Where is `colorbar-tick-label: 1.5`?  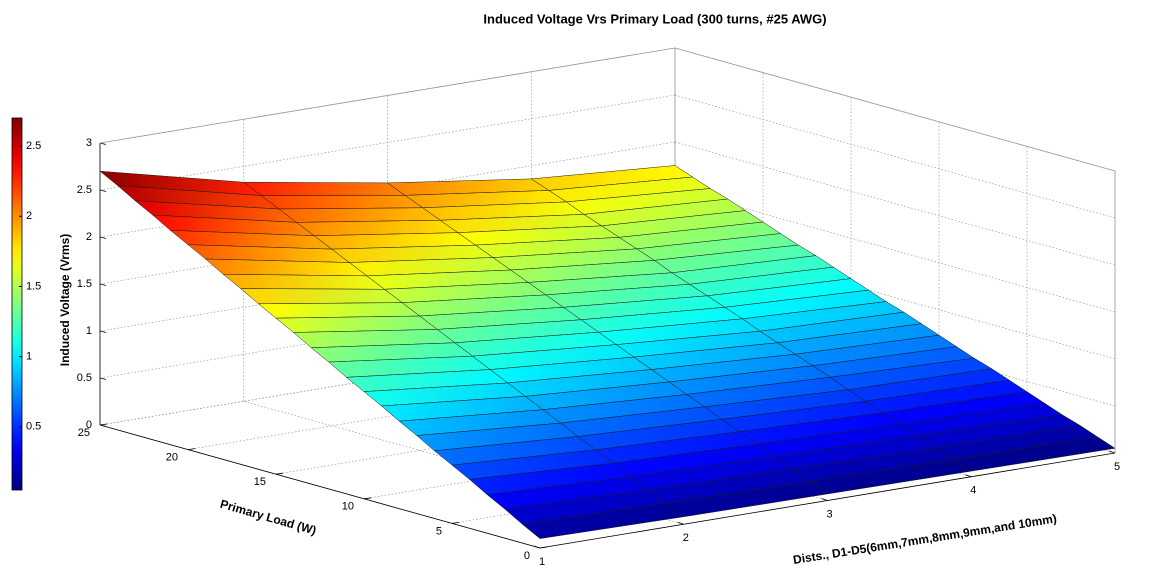
colorbar-tick-label: 1.5 is located at coordinates (33, 286).